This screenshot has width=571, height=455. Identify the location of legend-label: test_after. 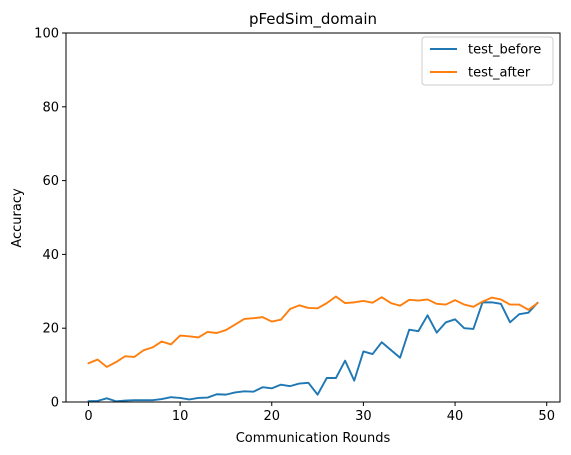
(499, 73).